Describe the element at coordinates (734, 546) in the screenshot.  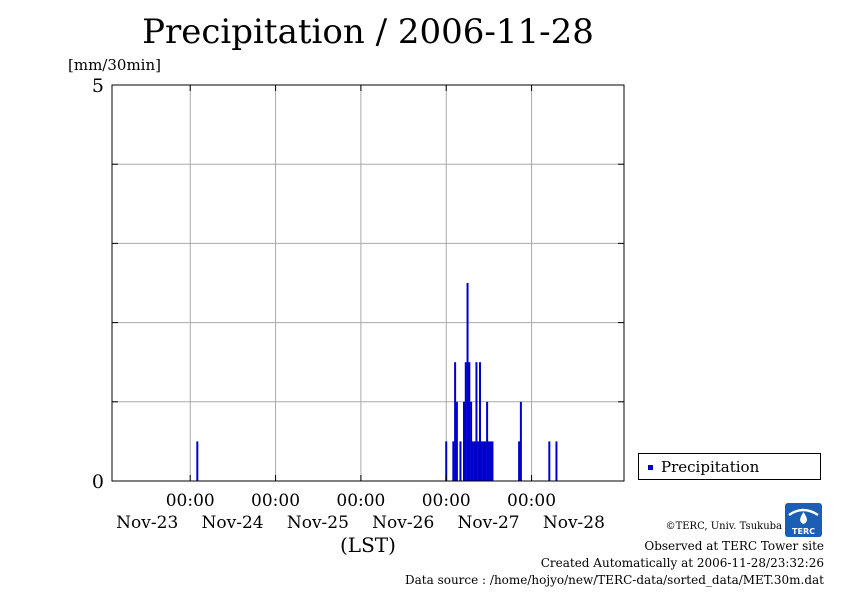
I see `observed-text: Observed at TERC Tower site` at that location.